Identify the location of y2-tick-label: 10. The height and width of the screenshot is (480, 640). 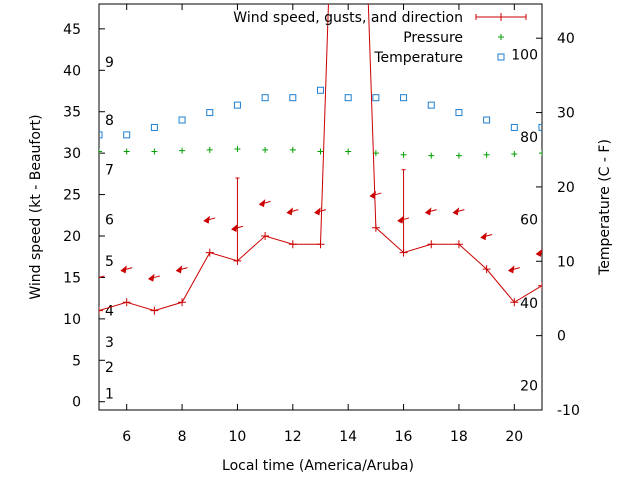
(566, 262).